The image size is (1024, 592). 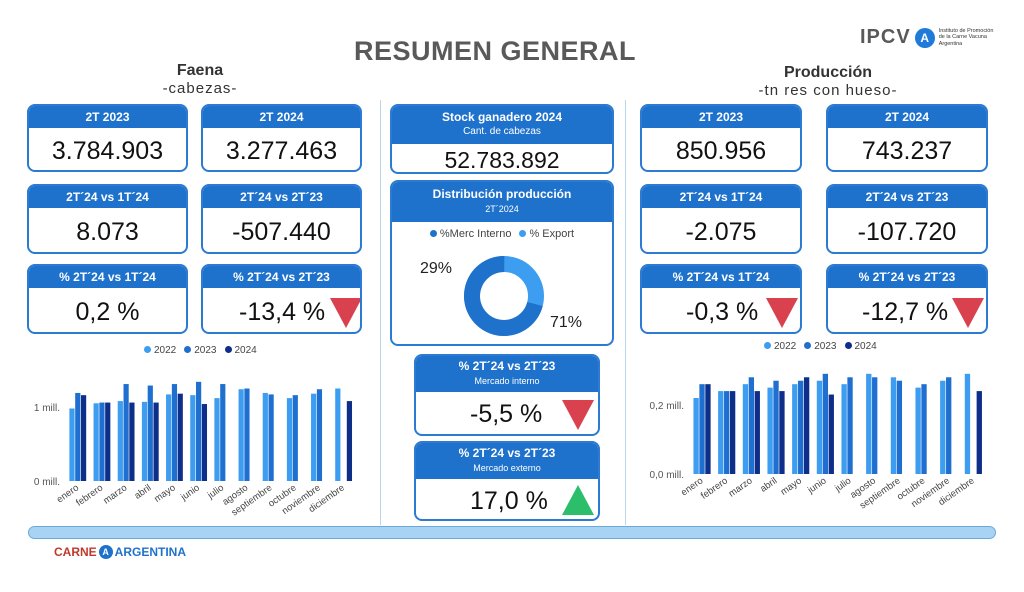 I want to click on faena-card-2t2024: 2T 2024 3.277.463, so click(x=281, y=138).